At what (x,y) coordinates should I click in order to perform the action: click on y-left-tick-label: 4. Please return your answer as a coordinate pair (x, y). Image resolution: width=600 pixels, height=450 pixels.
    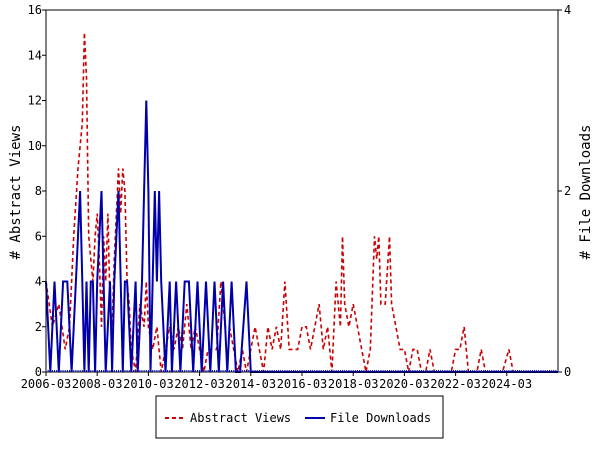
    Looking at the image, I should click on (38, 282).